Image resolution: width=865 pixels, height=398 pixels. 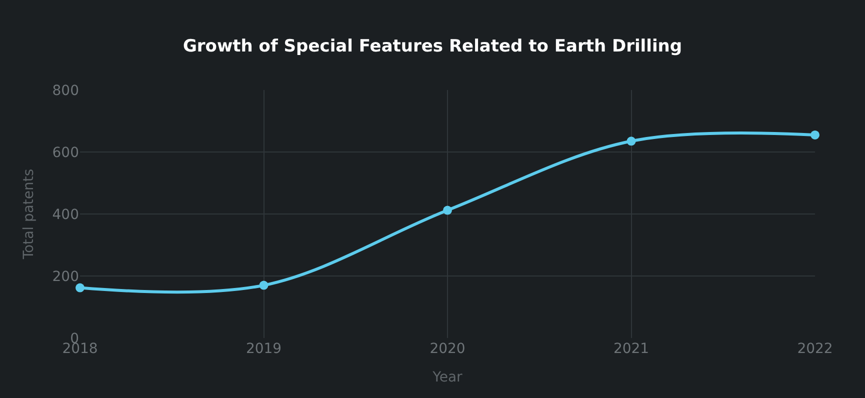 What do you see at coordinates (65, 152) in the screenshot?
I see `y-tick-label: 600` at bounding box center [65, 152].